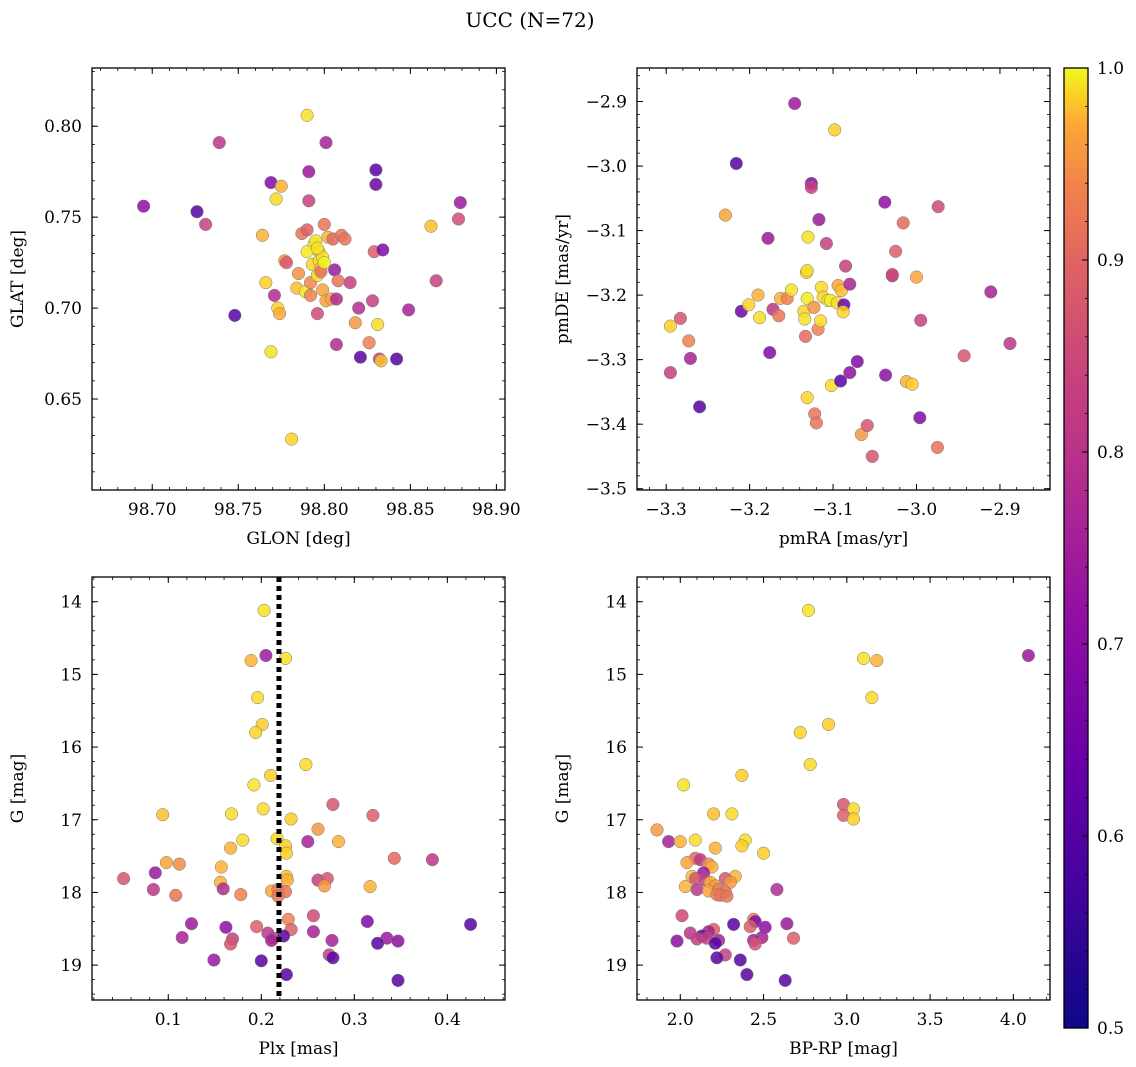 The width and height of the screenshot is (1136, 1067). I want to click on x-tick-label: −2.9, so click(999, 510).